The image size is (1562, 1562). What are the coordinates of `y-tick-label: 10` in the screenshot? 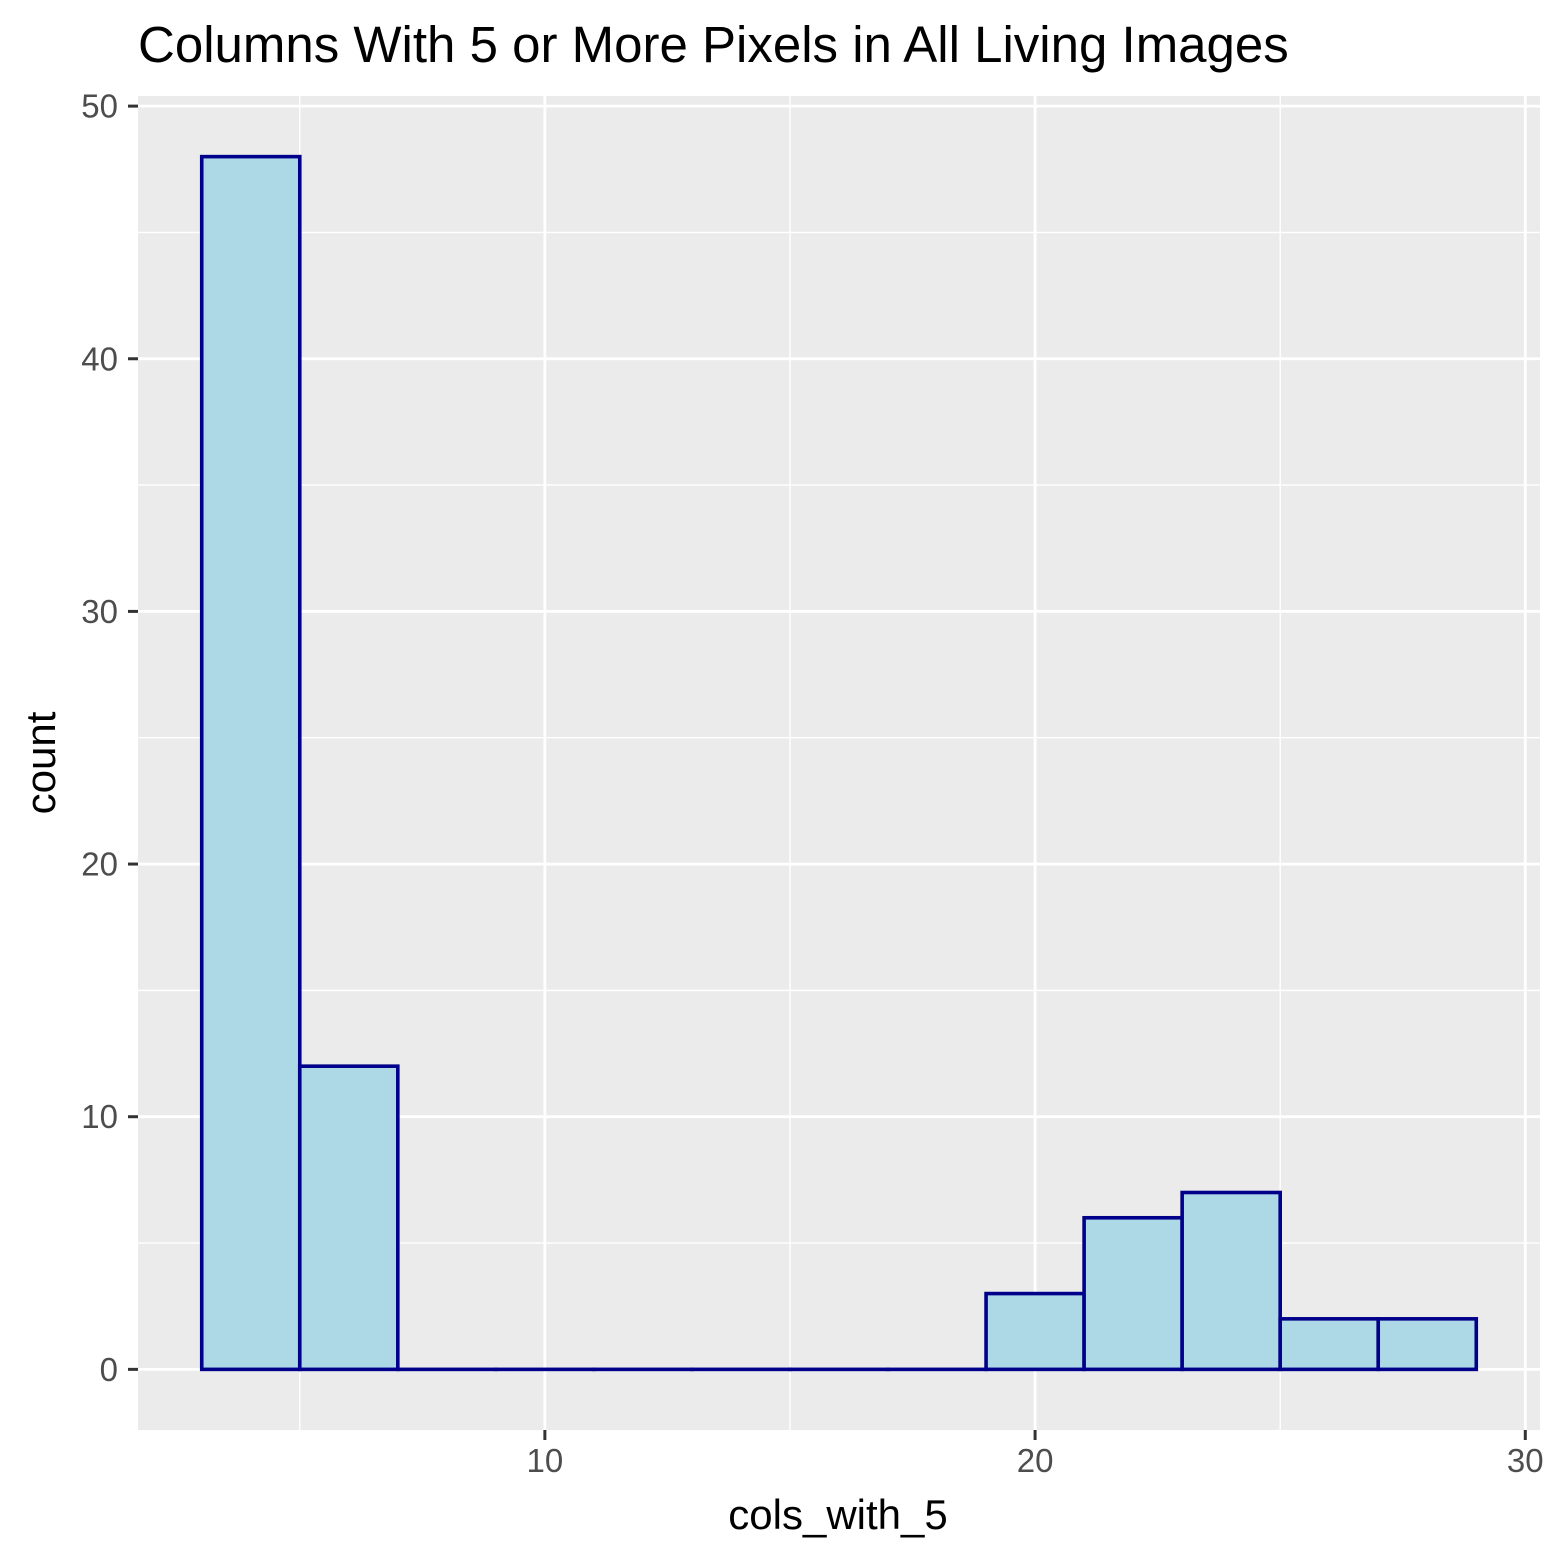 It's located at (99, 1116).